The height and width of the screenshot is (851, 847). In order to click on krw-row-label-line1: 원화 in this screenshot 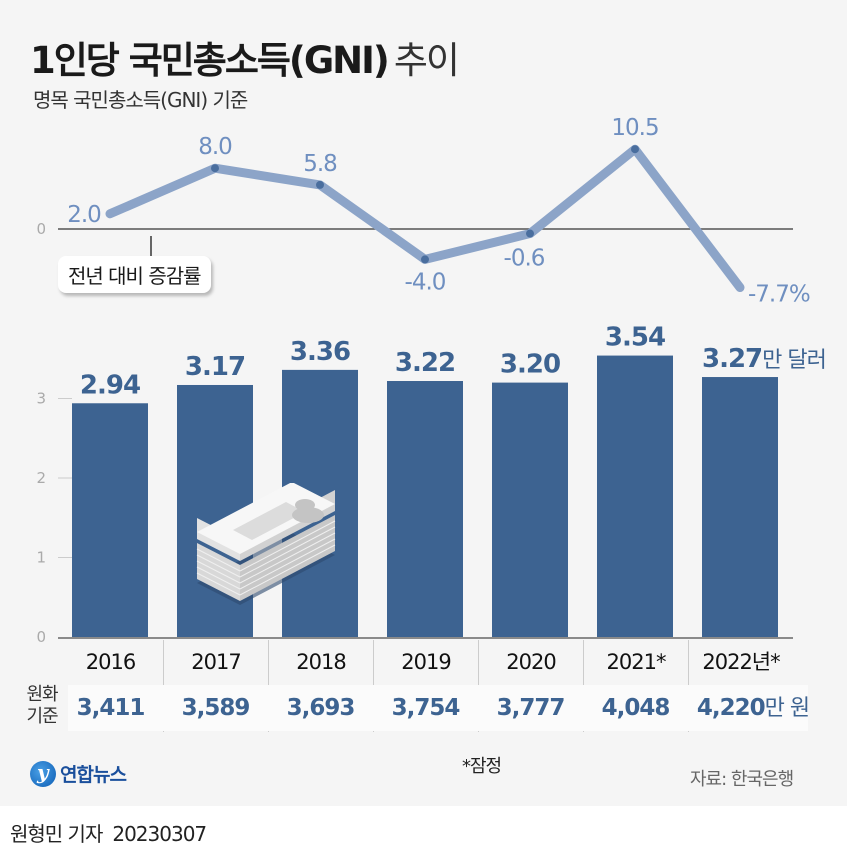, I will do `click(42, 694)`.